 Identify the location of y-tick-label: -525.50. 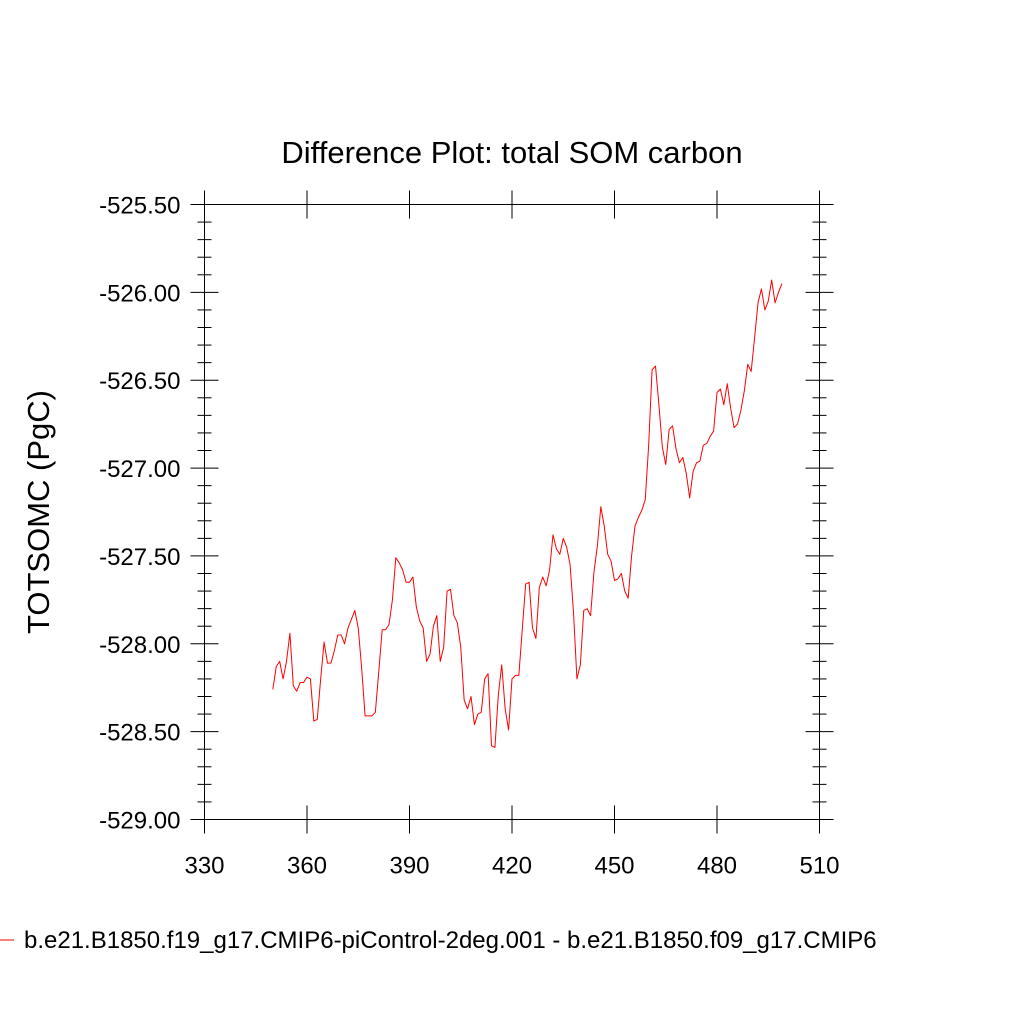
(139, 206).